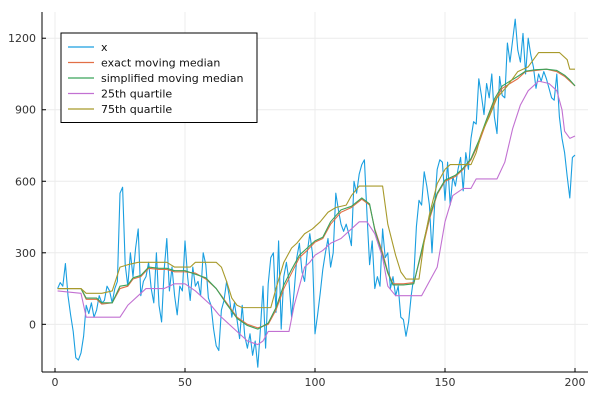 The width and height of the screenshot is (600, 400). I want to click on legend-label: simplified moving median, so click(172, 78).